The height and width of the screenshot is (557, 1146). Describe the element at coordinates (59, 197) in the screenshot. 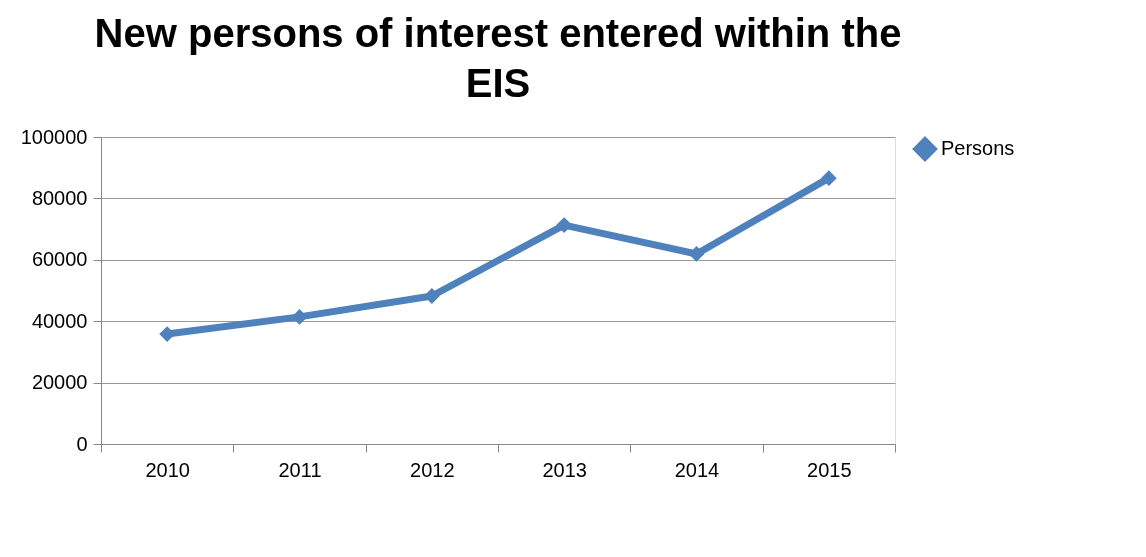

I see `y-tick-label: 80000` at that location.